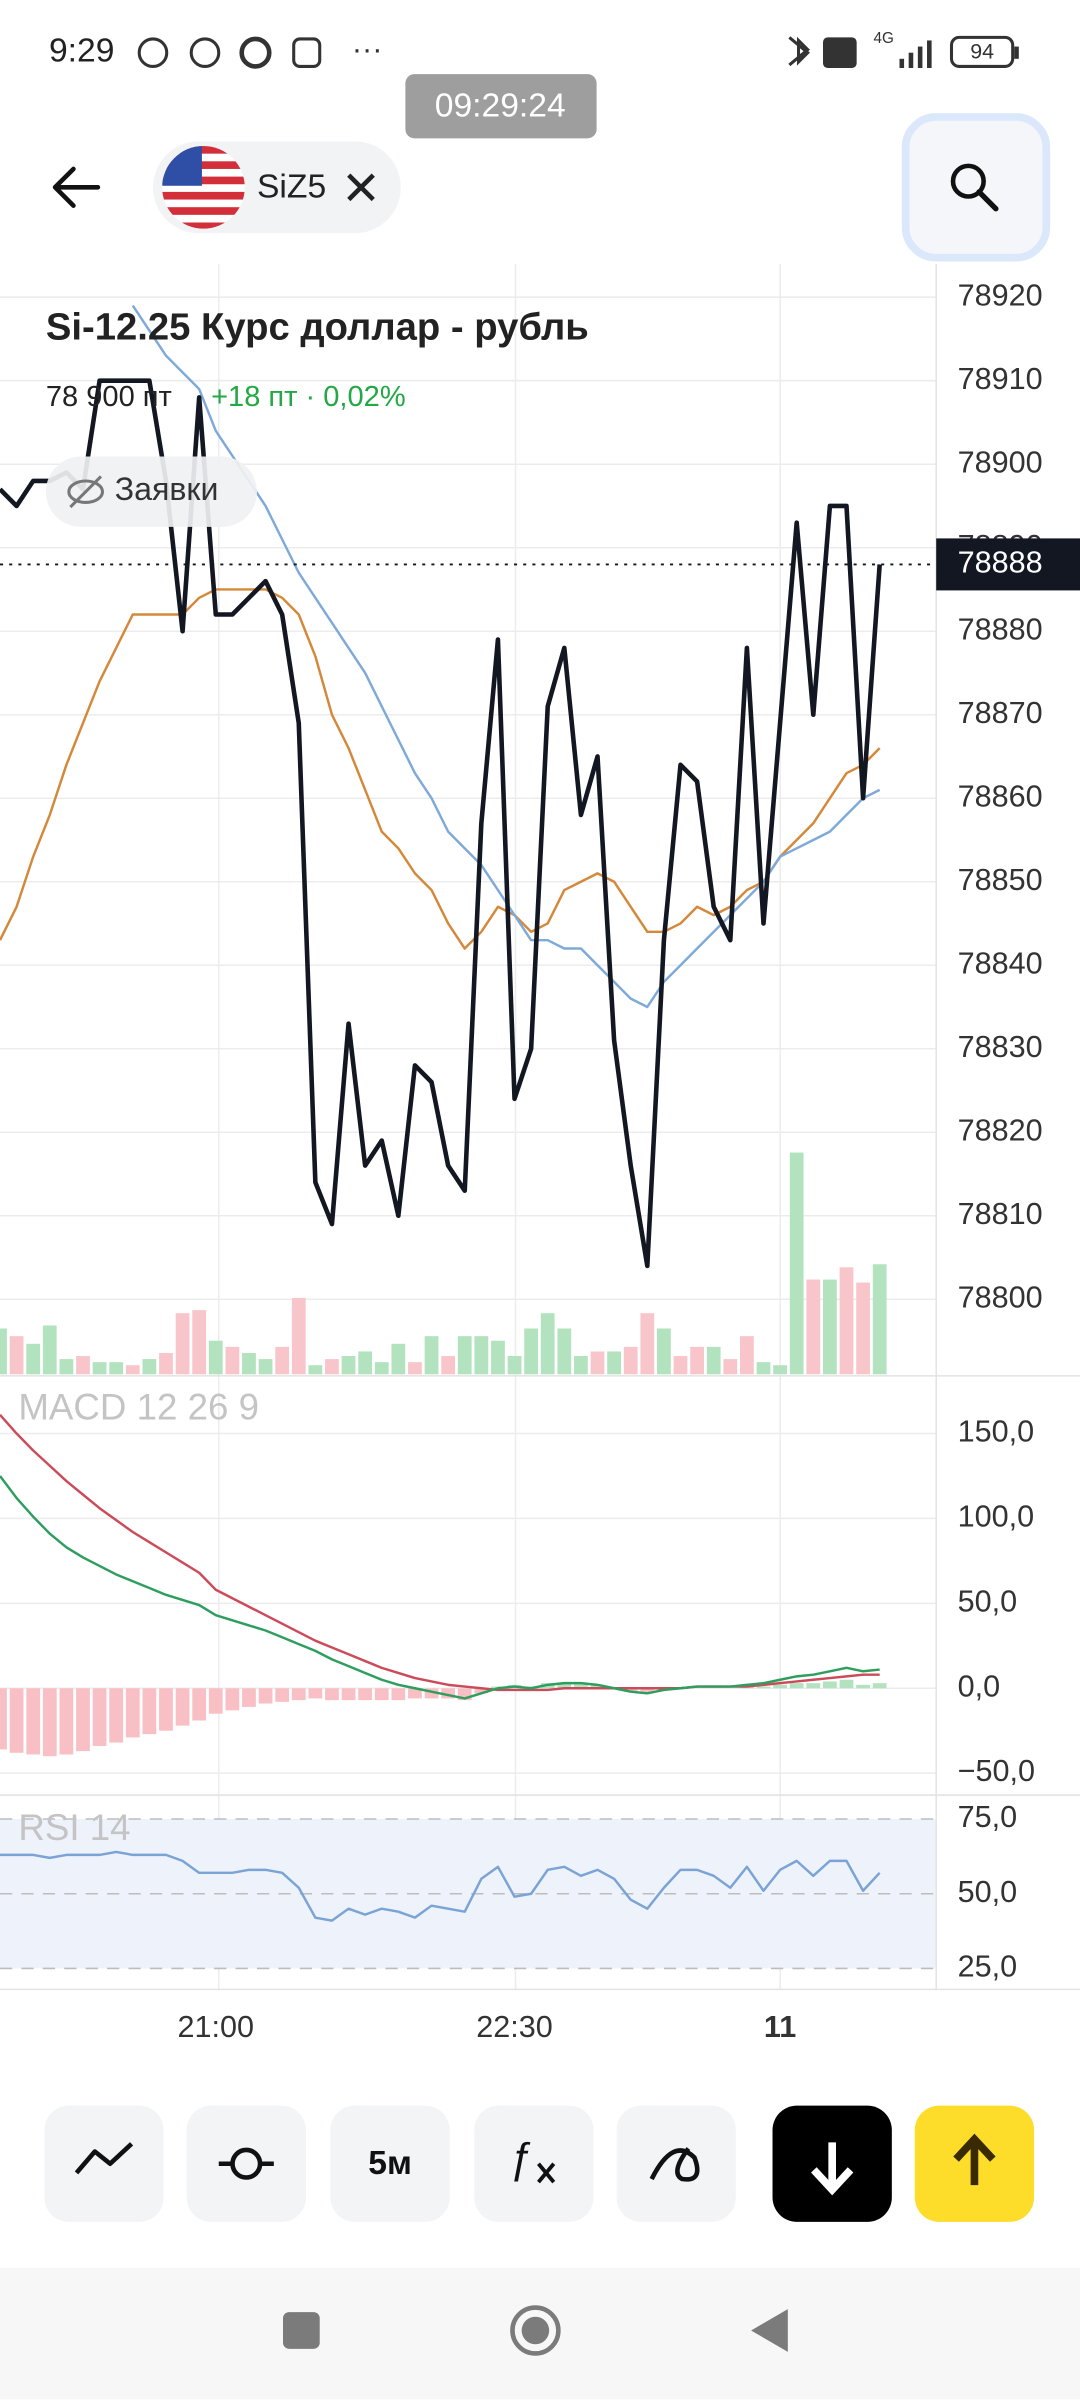 The width and height of the screenshot is (1080, 2400). I want to click on nav-home, so click(535, 2330).